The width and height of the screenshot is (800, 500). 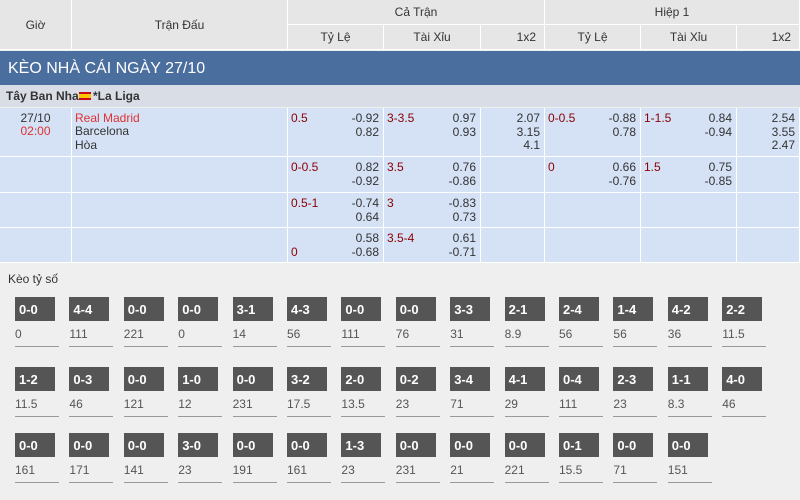 I want to click on league-country: Tây Ban Nha, so click(x=42, y=96).